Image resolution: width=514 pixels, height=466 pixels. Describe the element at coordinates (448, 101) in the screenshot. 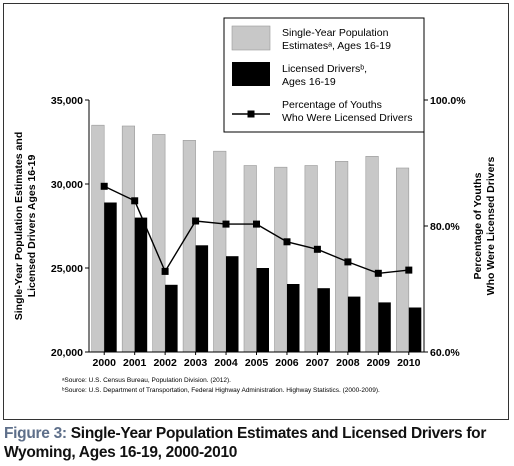

I see `right-tick-label: 100.0%` at that location.